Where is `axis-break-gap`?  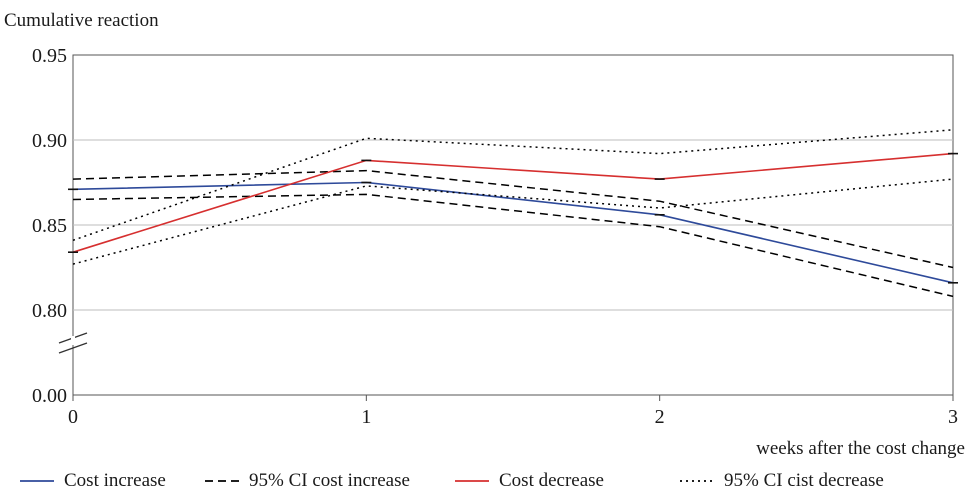
axis-break-gap is located at coordinates (73, 340).